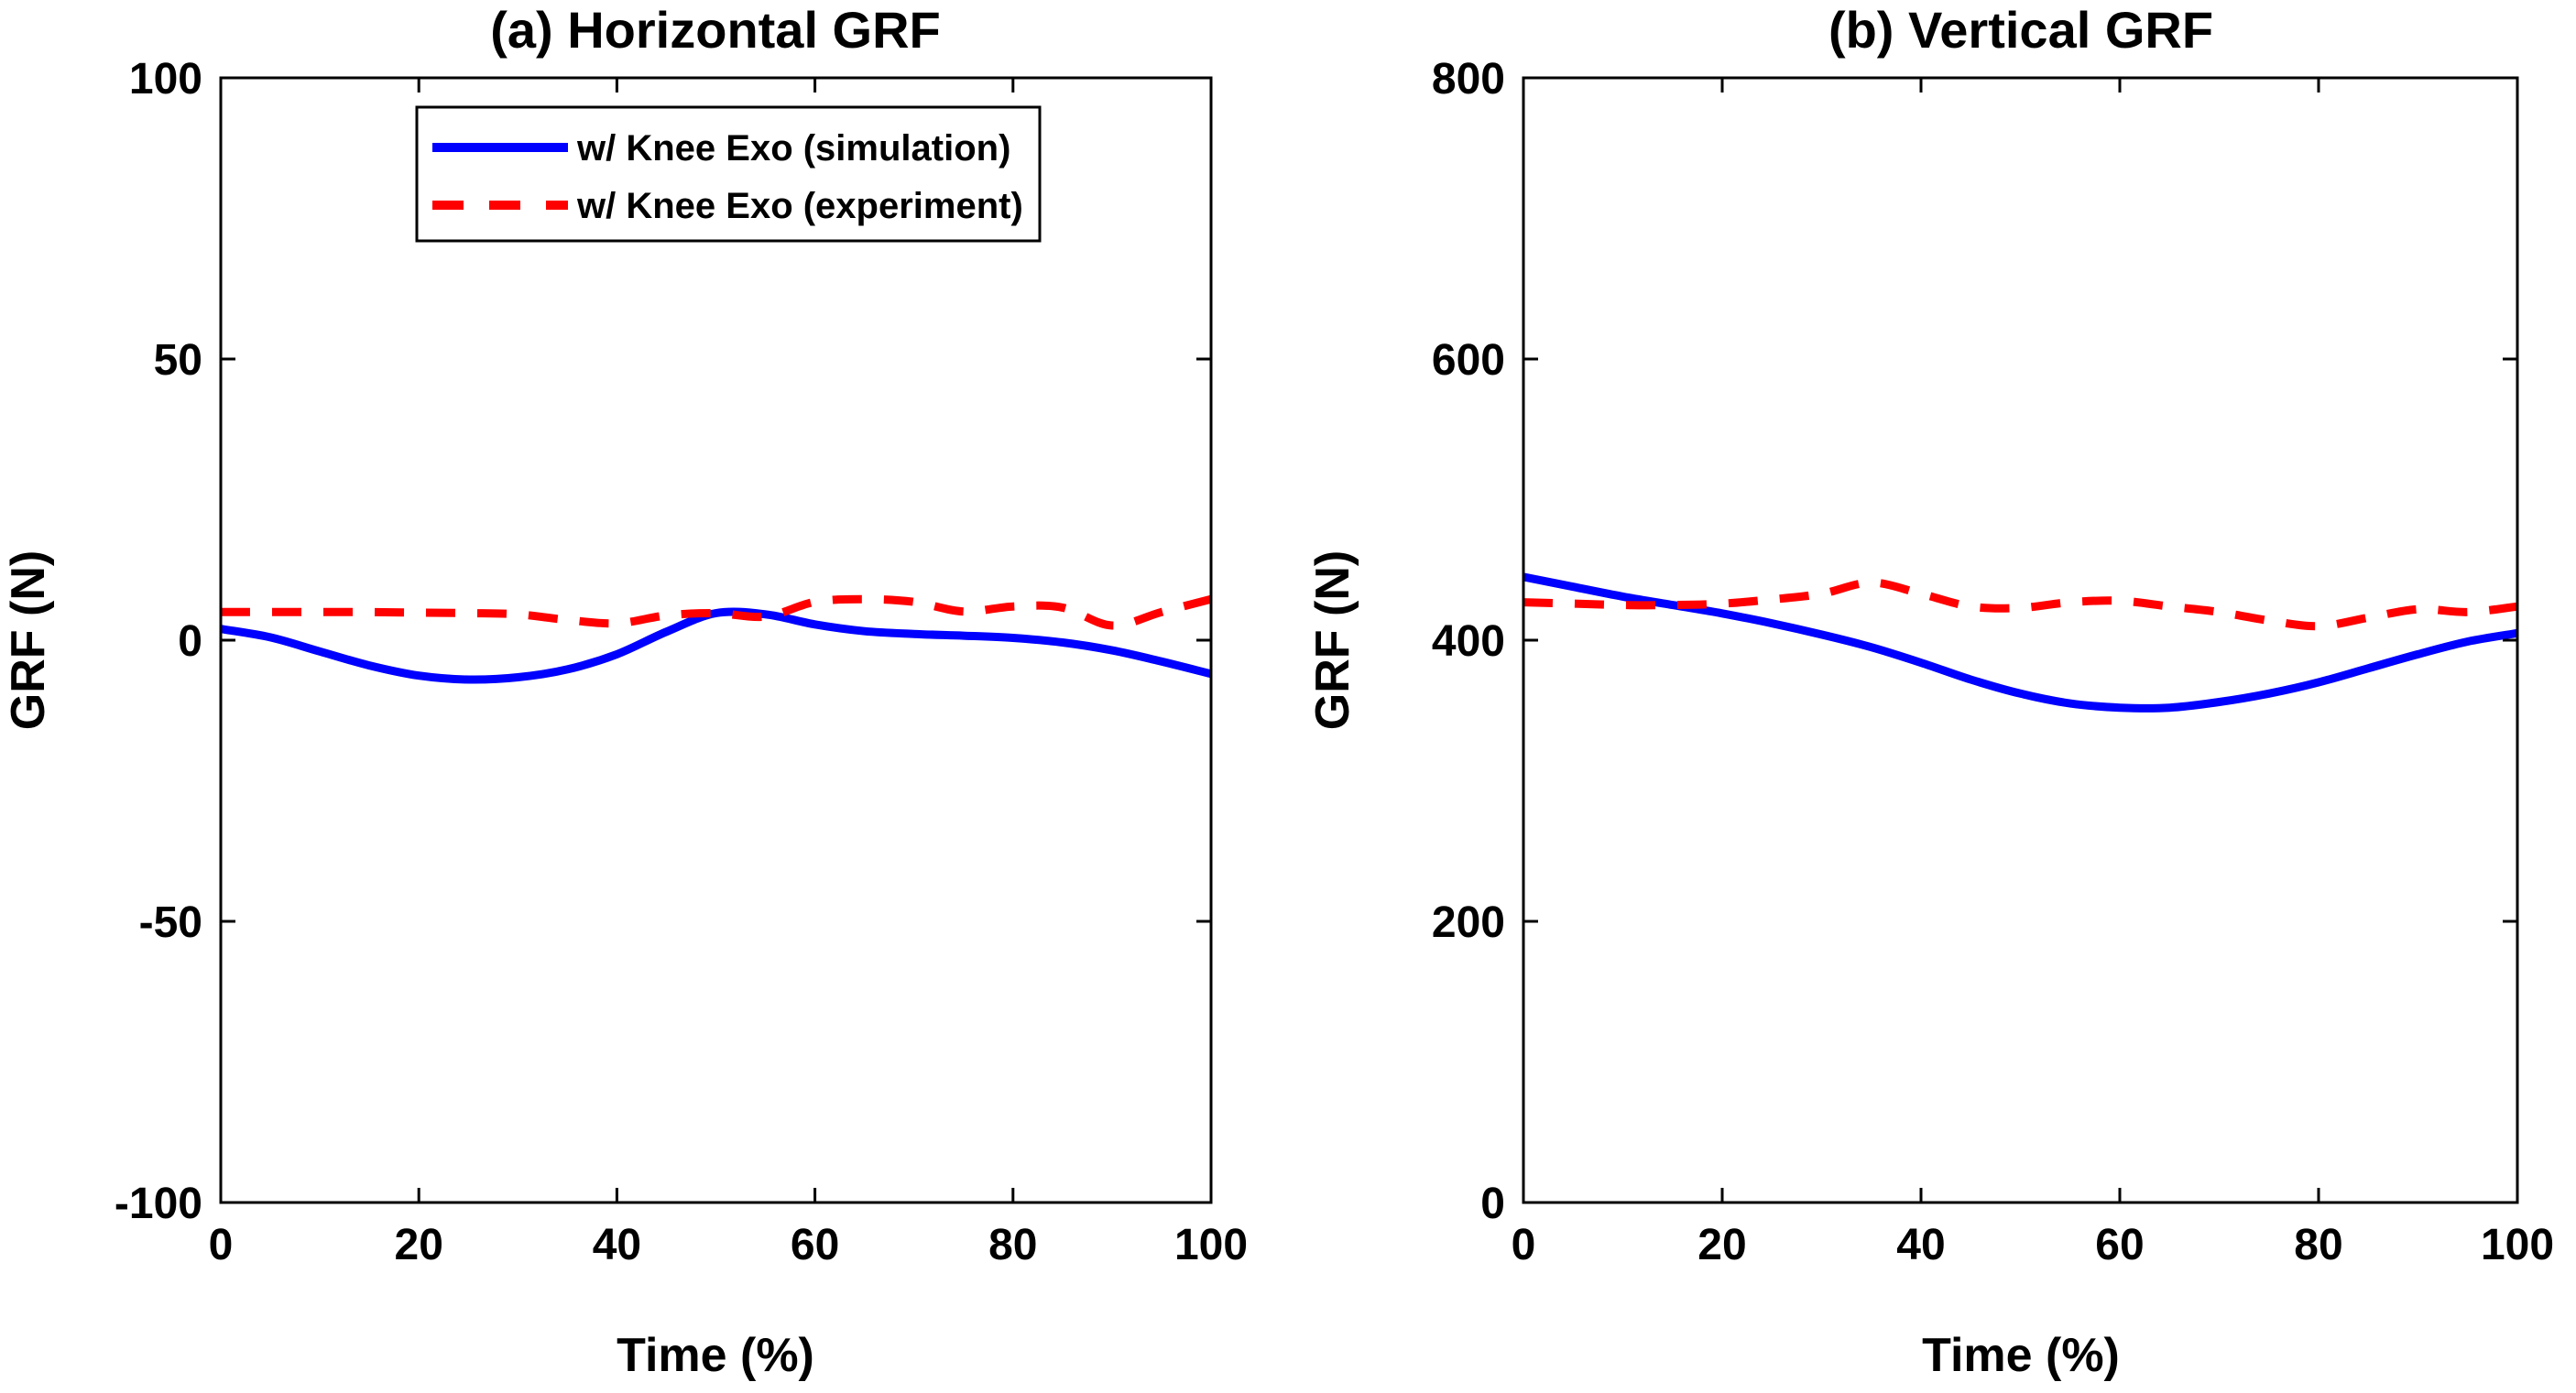 The image size is (2576, 1393). I want to click on panel-a-y-axis-label: GRF (N), so click(29, 640).